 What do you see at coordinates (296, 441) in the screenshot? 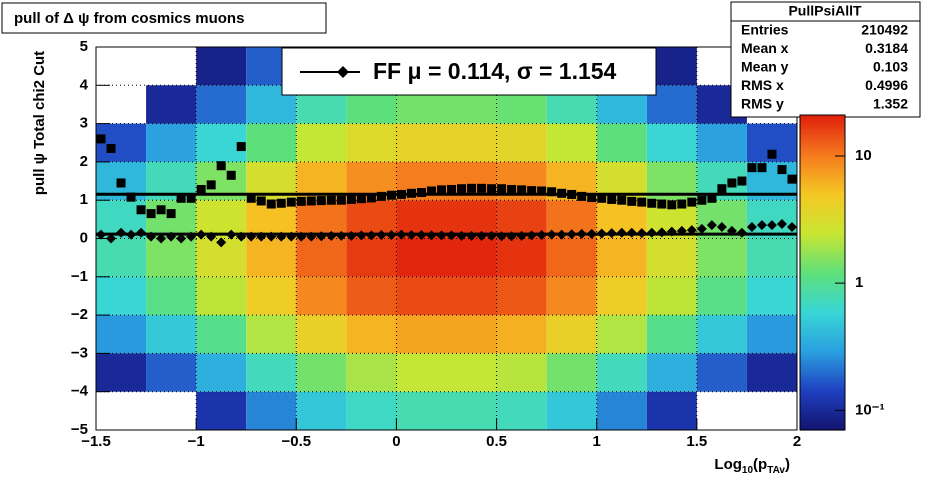
I see `x-tick-label: −0.5` at bounding box center [296, 441].